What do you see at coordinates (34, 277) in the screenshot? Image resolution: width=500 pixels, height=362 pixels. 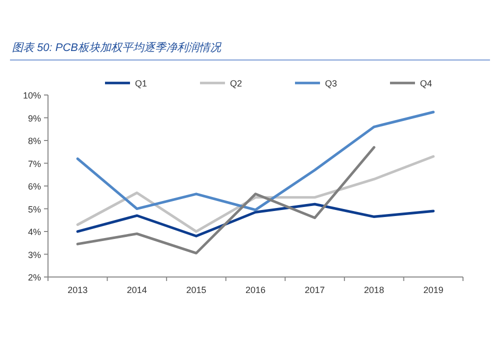 I see `y-tick-label: 2%` at bounding box center [34, 277].